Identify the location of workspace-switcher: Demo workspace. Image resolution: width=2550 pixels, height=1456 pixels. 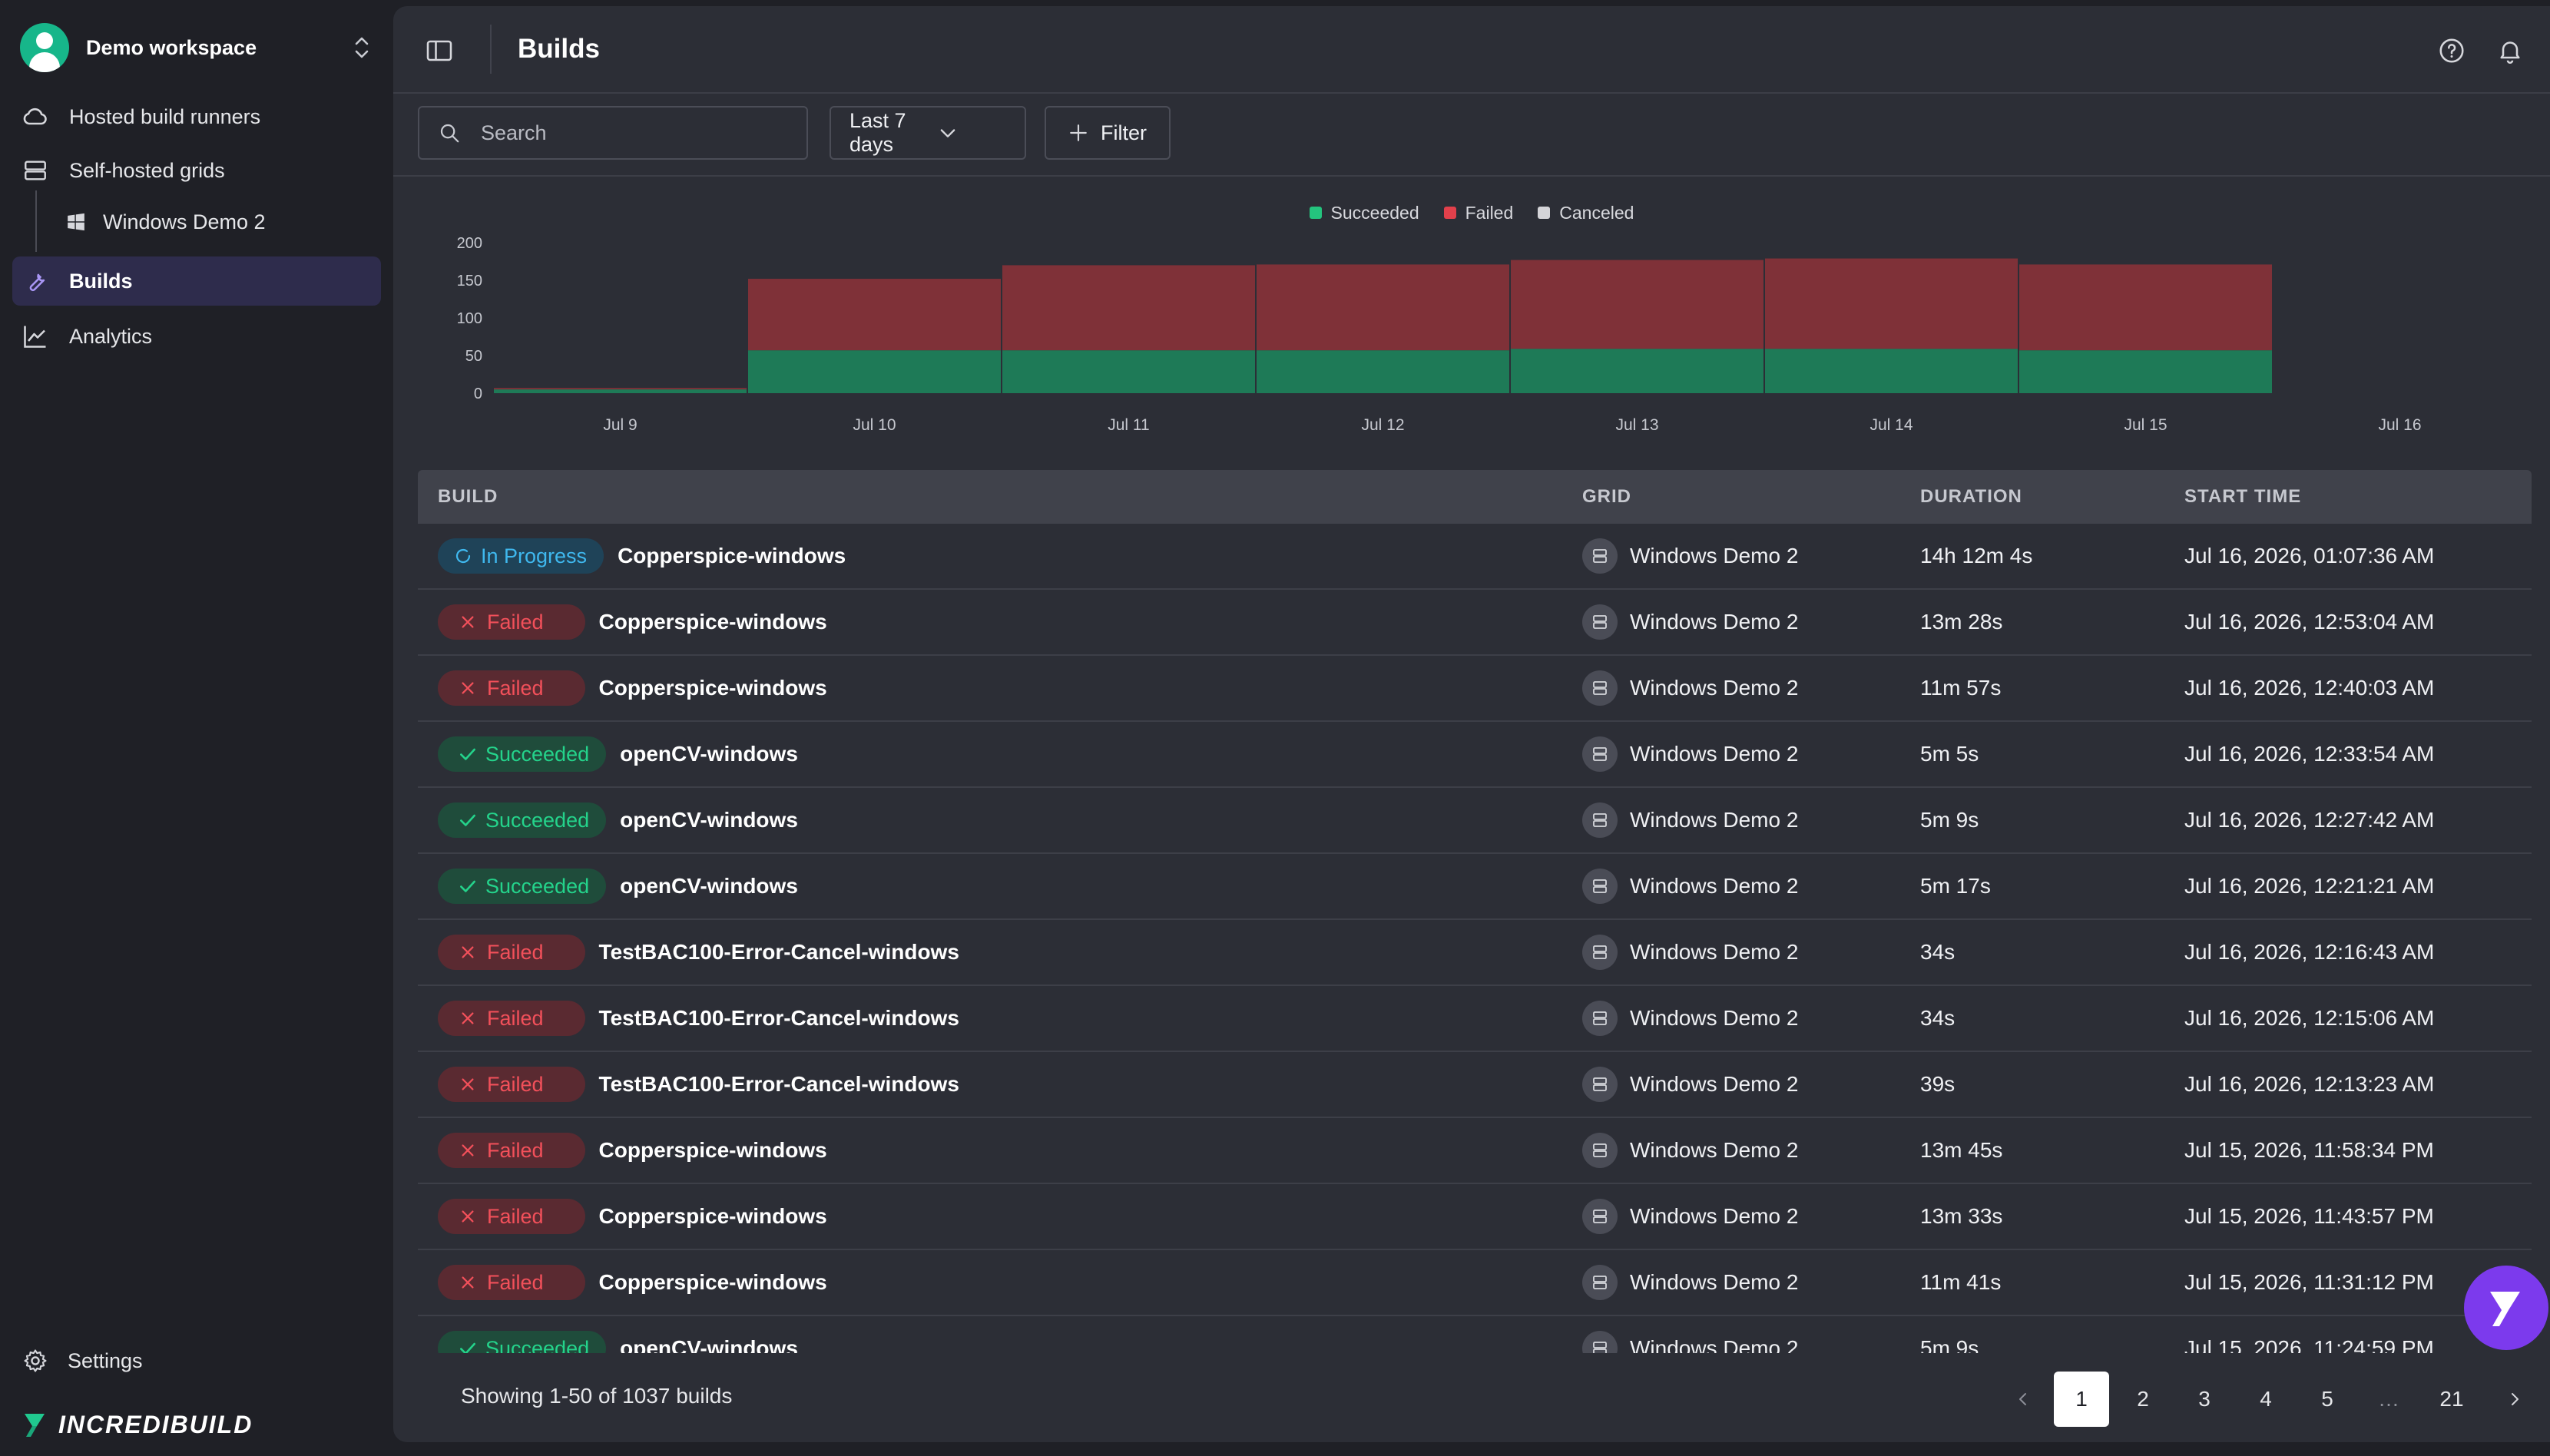
(196, 47).